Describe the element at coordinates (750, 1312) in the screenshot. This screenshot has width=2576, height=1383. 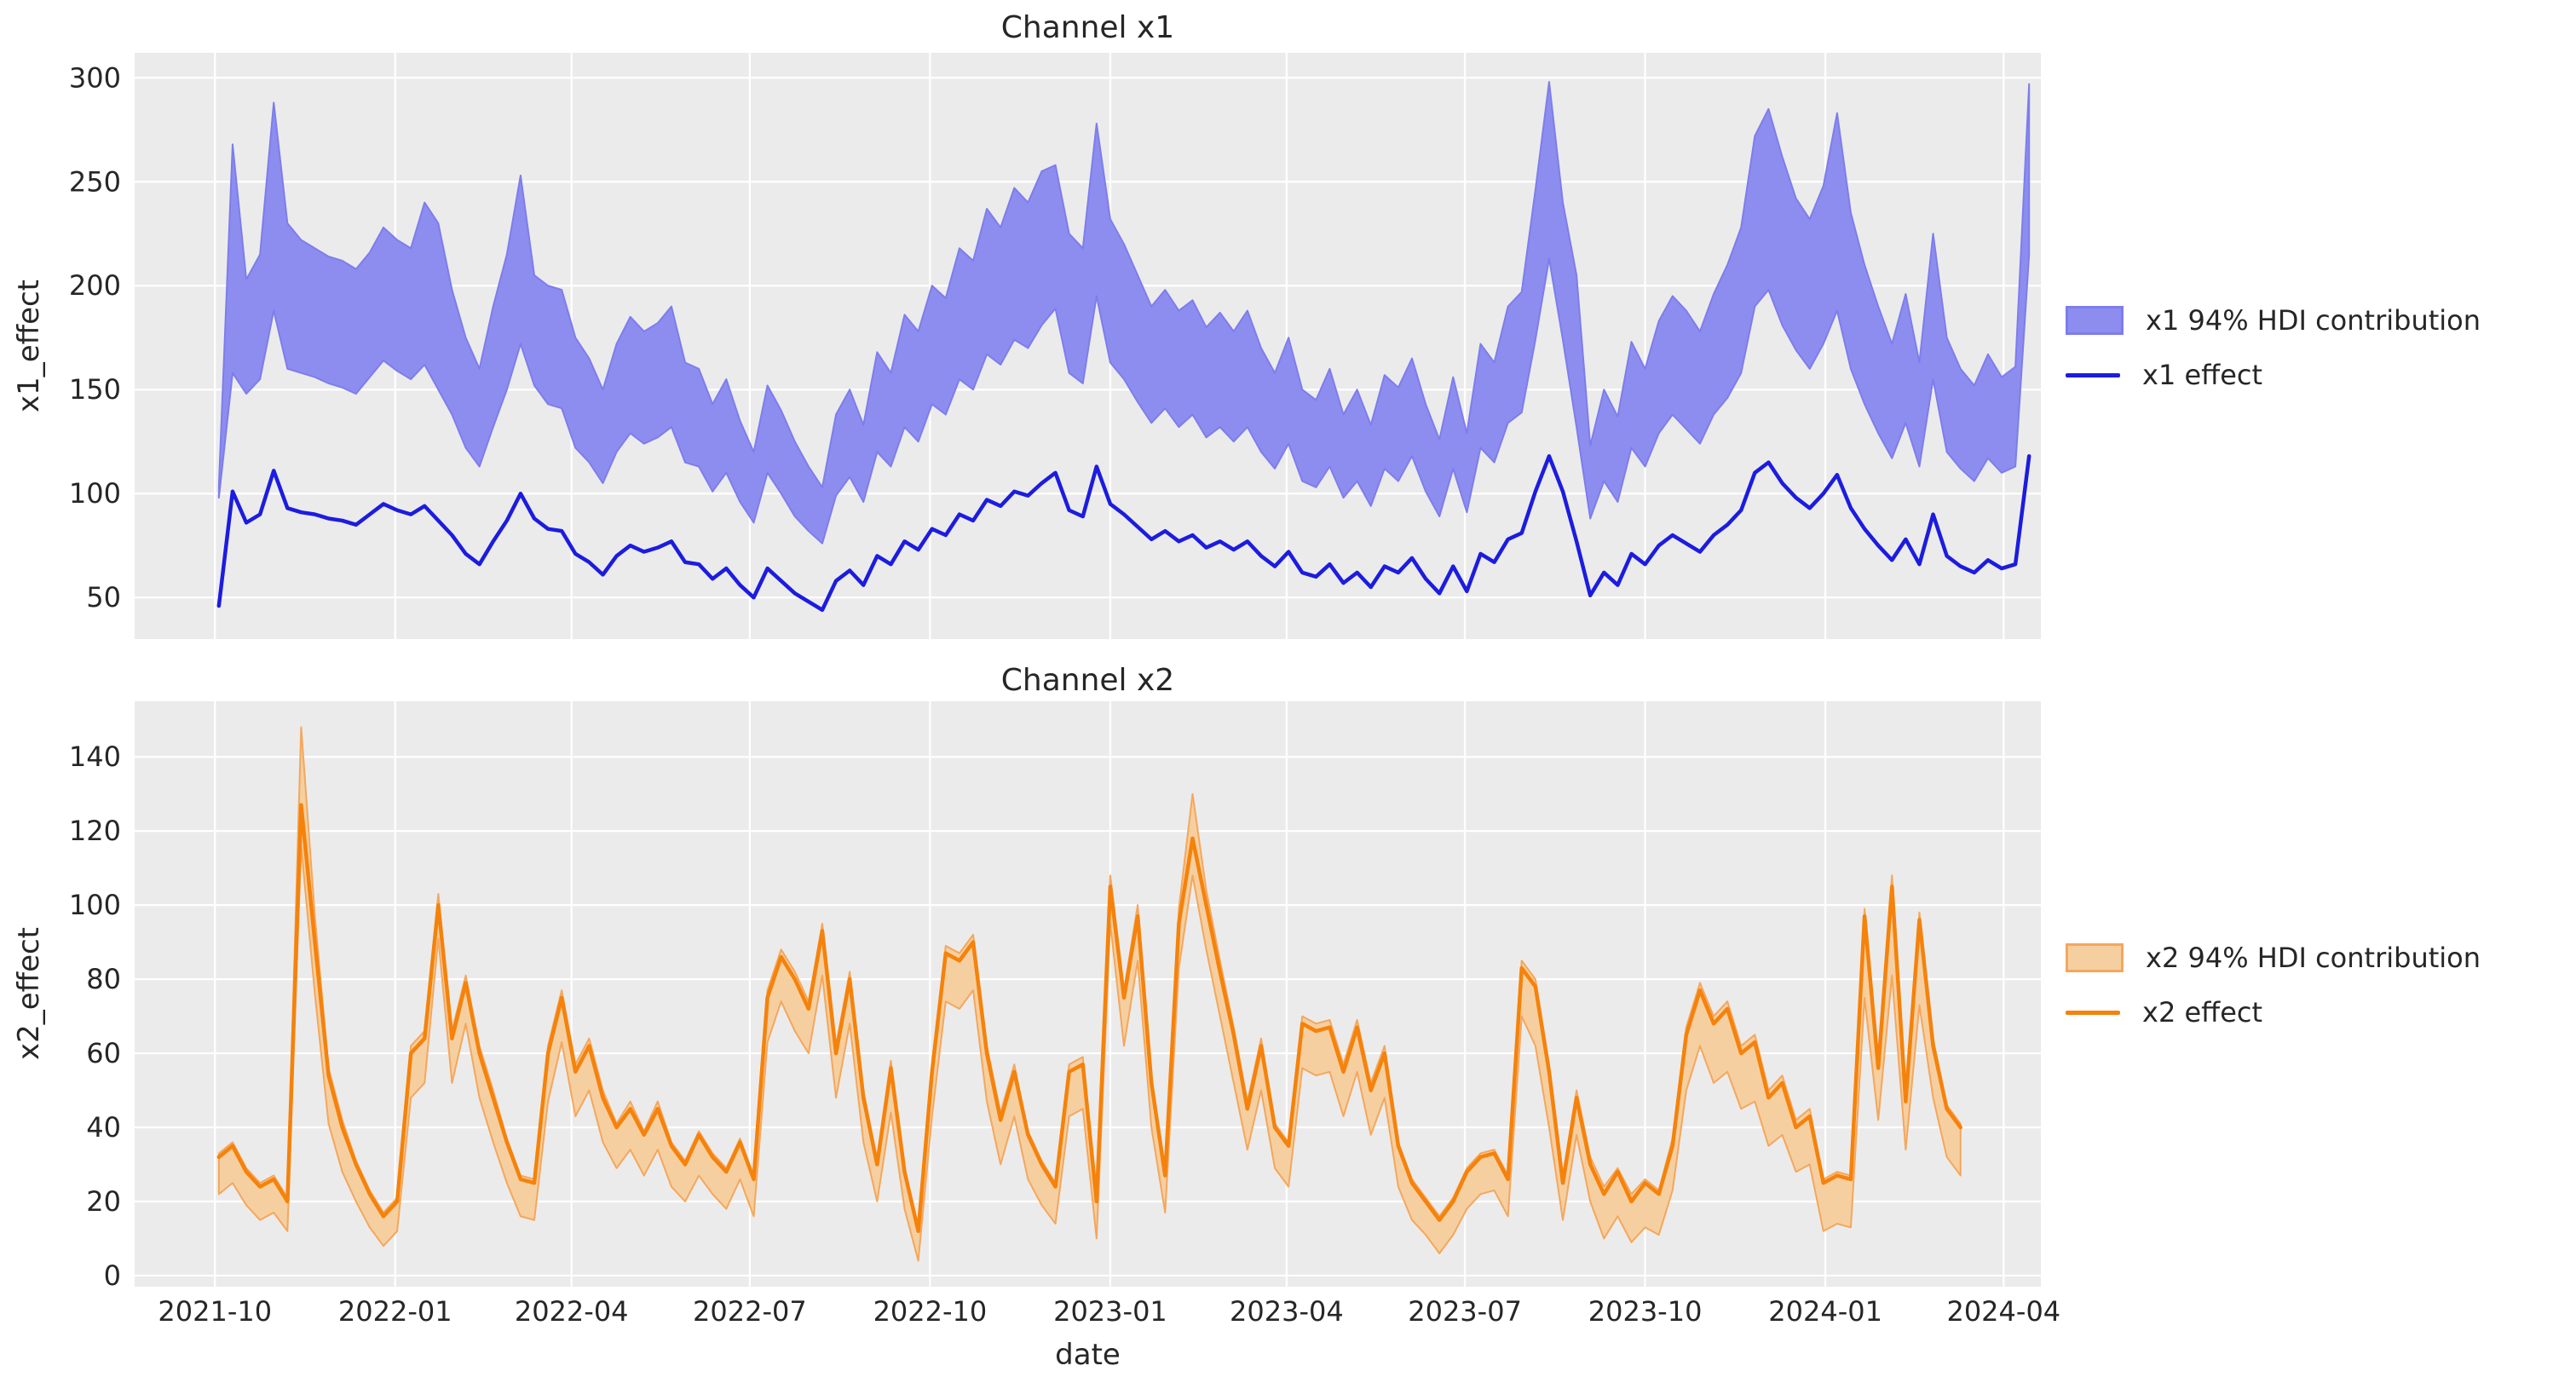
I see `x-tick-label: 2022-07` at that location.